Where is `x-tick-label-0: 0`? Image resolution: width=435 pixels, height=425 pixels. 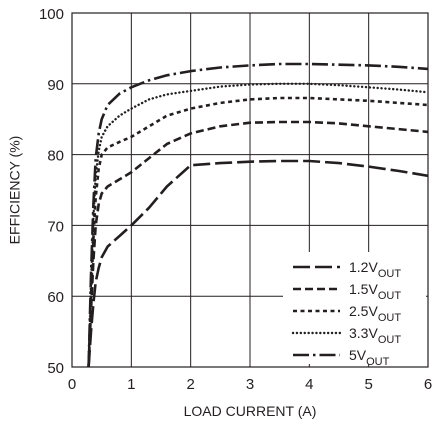 x-tick-label-0: 0 is located at coordinates (72, 384).